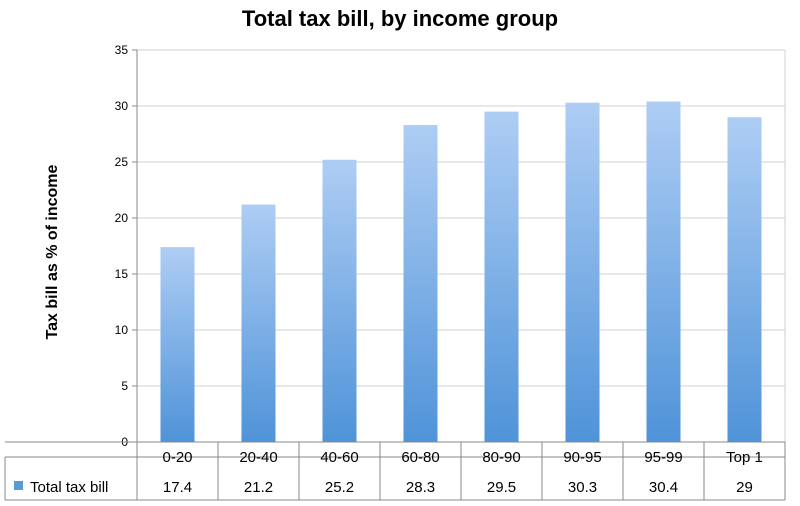 The height and width of the screenshot is (506, 800). Describe the element at coordinates (124, 386) in the screenshot. I see `y-tick-label: 5` at that location.